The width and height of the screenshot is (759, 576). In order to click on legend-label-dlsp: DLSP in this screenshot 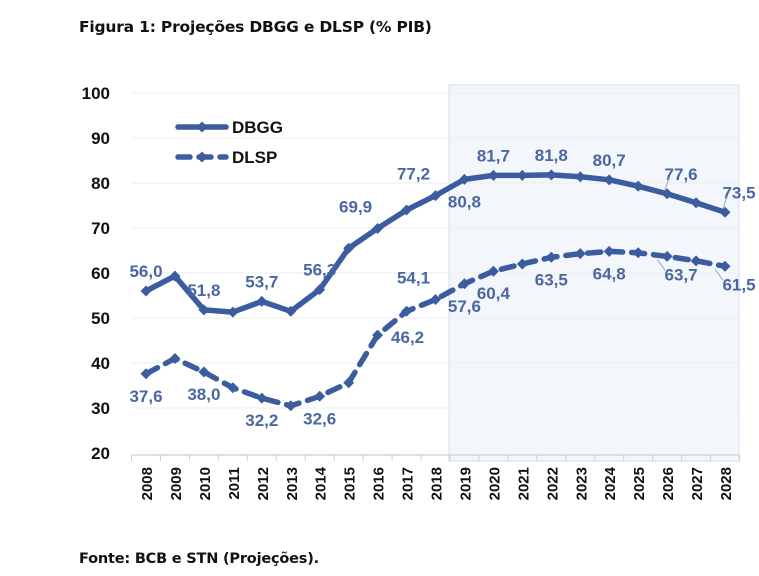, I will do `click(254, 157)`.